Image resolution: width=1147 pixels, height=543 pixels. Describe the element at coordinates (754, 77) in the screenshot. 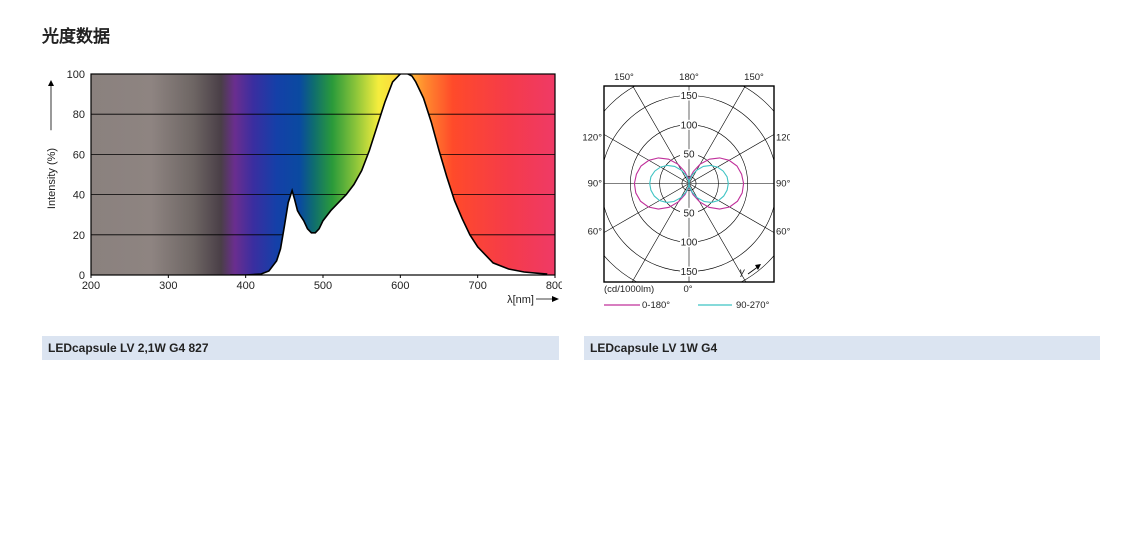

I see `angle-label-top-right: 150°` at that location.